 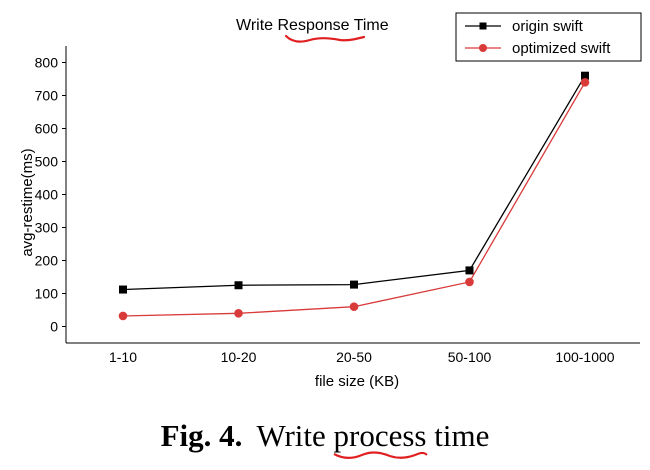 I want to click on legend-label: origin swift, so click(x=548, y=26).